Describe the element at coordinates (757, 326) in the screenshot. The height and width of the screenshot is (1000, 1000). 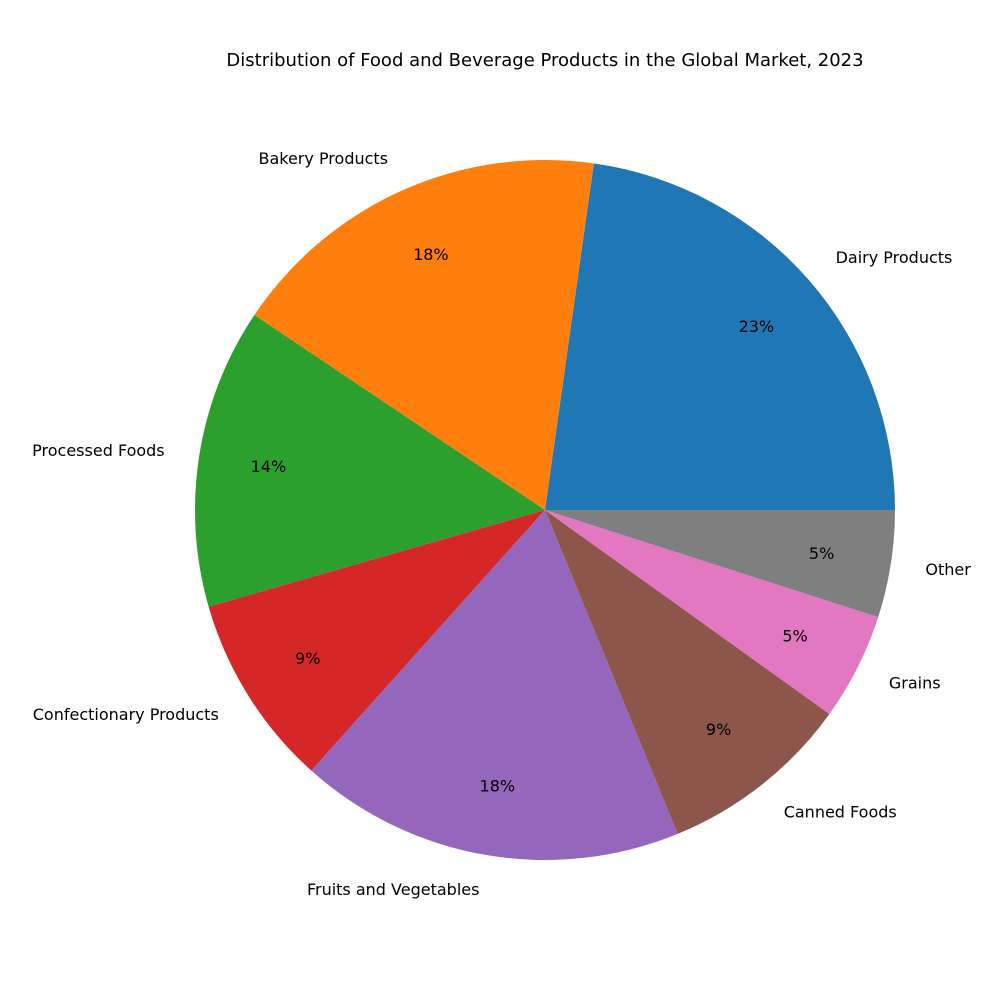
I see `pct-label-dairy-products: 23%` at that location.